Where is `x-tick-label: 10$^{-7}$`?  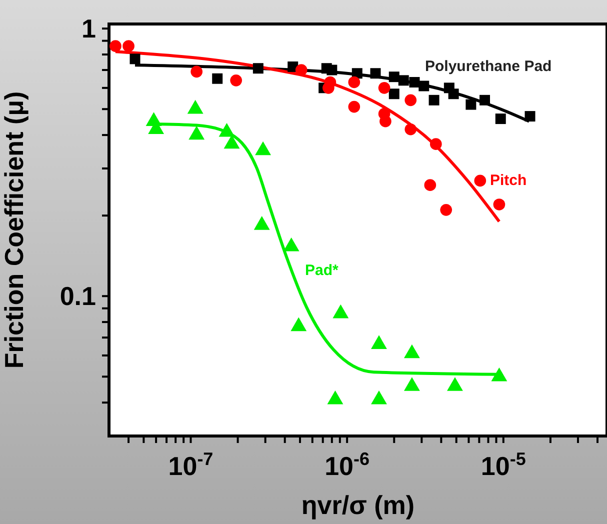 x-tick-label: 10$^{-7}$ is located at coordinates (191, 465).